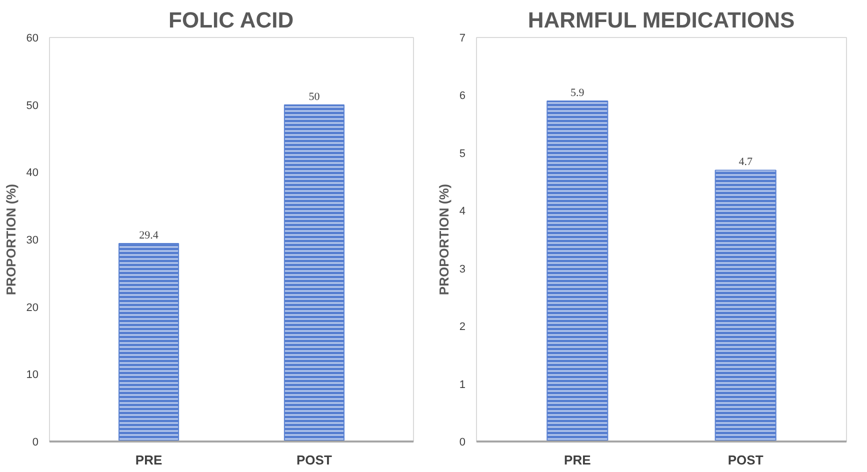 The image size is (867, 472). Describe the element at coordinates (577, 92) in the screenshot. I see `data-label: 5.9` at that location.